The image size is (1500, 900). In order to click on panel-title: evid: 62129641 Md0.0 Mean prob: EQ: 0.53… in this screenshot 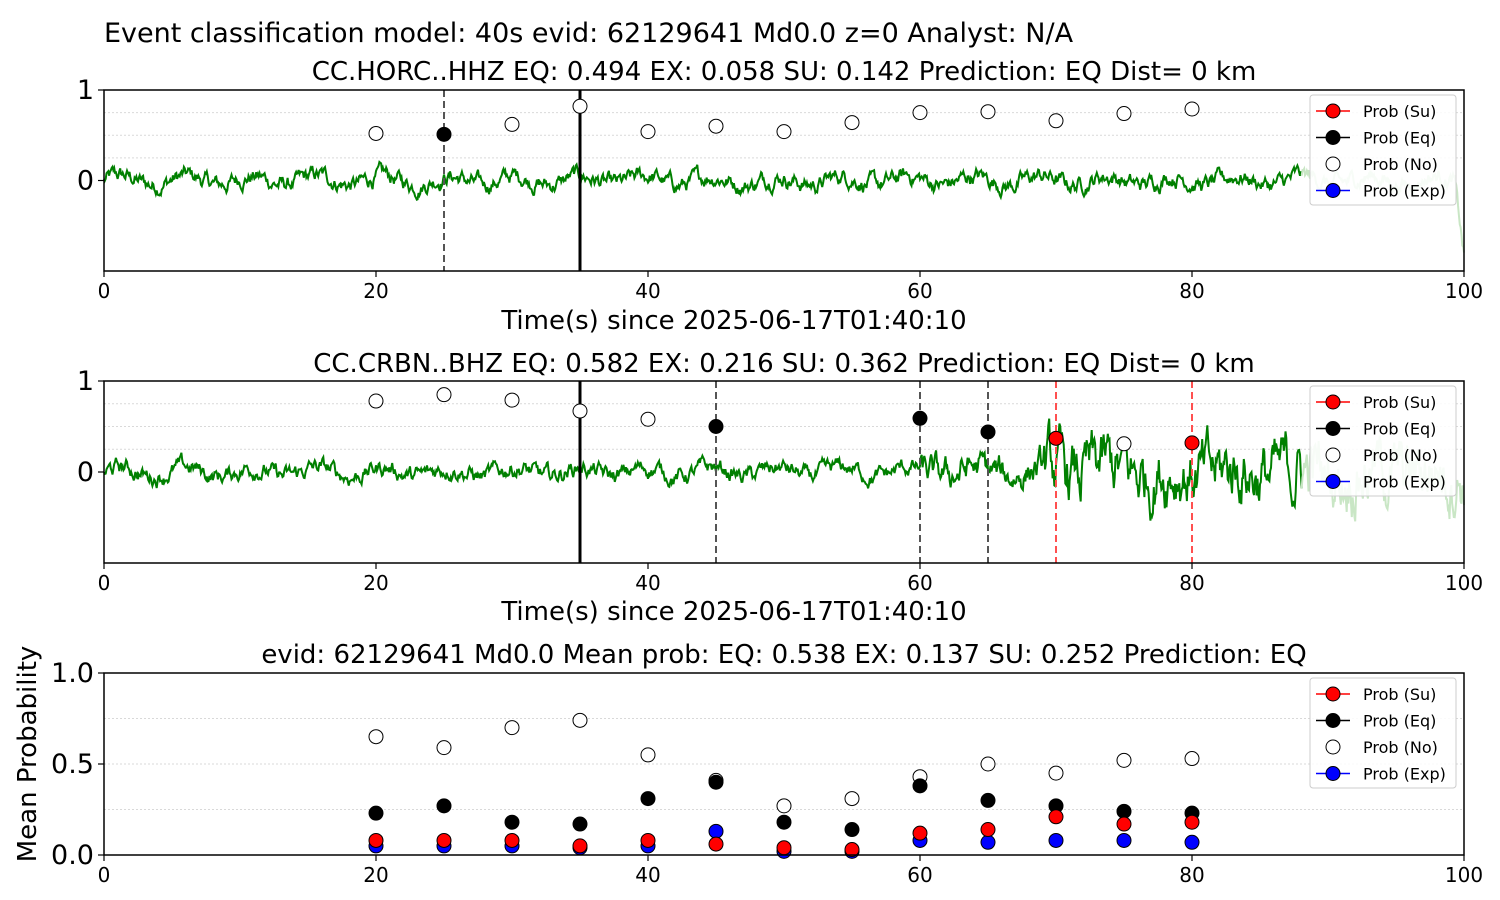, I will do `click(783, 655)`.